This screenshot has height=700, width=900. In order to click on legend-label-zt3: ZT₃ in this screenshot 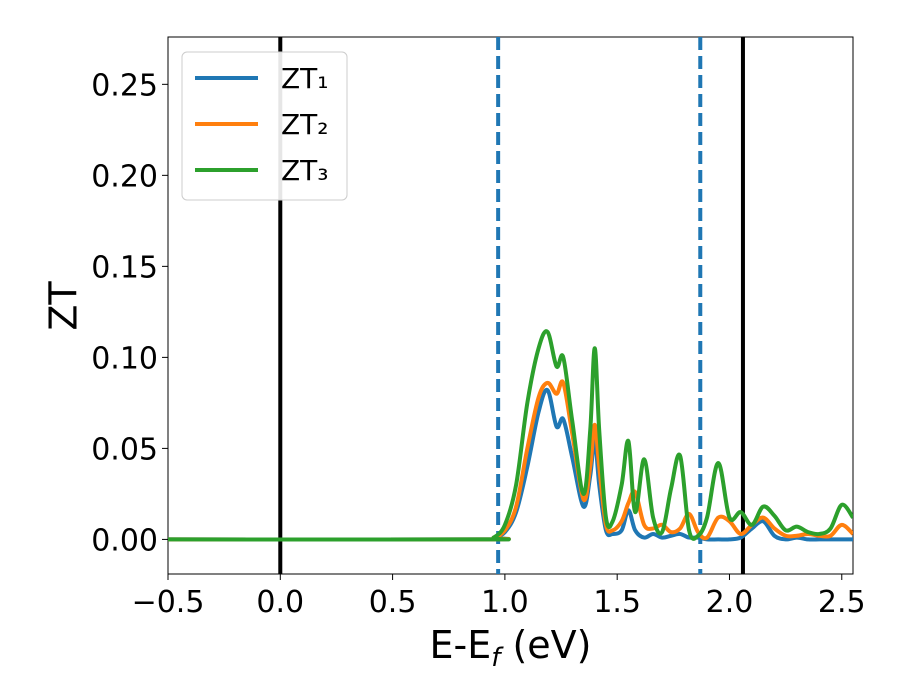, I will do `click(305, 170)`.